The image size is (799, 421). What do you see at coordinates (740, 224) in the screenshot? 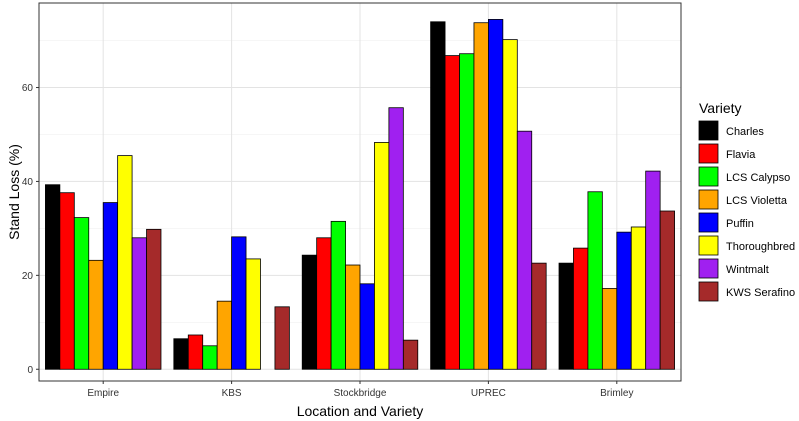
I see `legend-label: Puffin` at bounding box center [740, 224].